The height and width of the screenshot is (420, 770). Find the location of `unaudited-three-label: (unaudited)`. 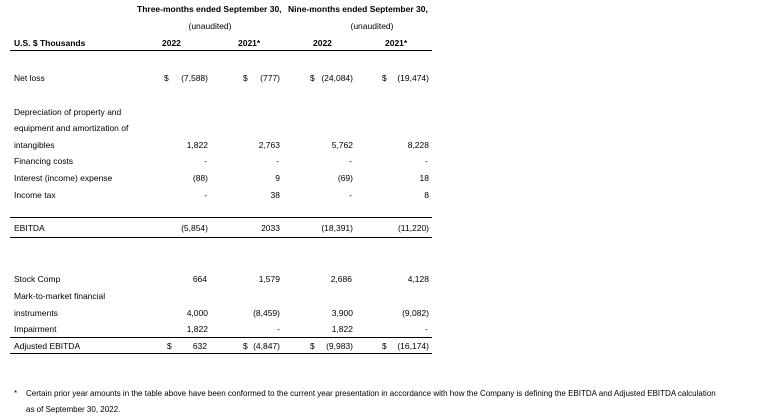

unaudited-three-label: (unaudited) is located at coordinates (210, 26).